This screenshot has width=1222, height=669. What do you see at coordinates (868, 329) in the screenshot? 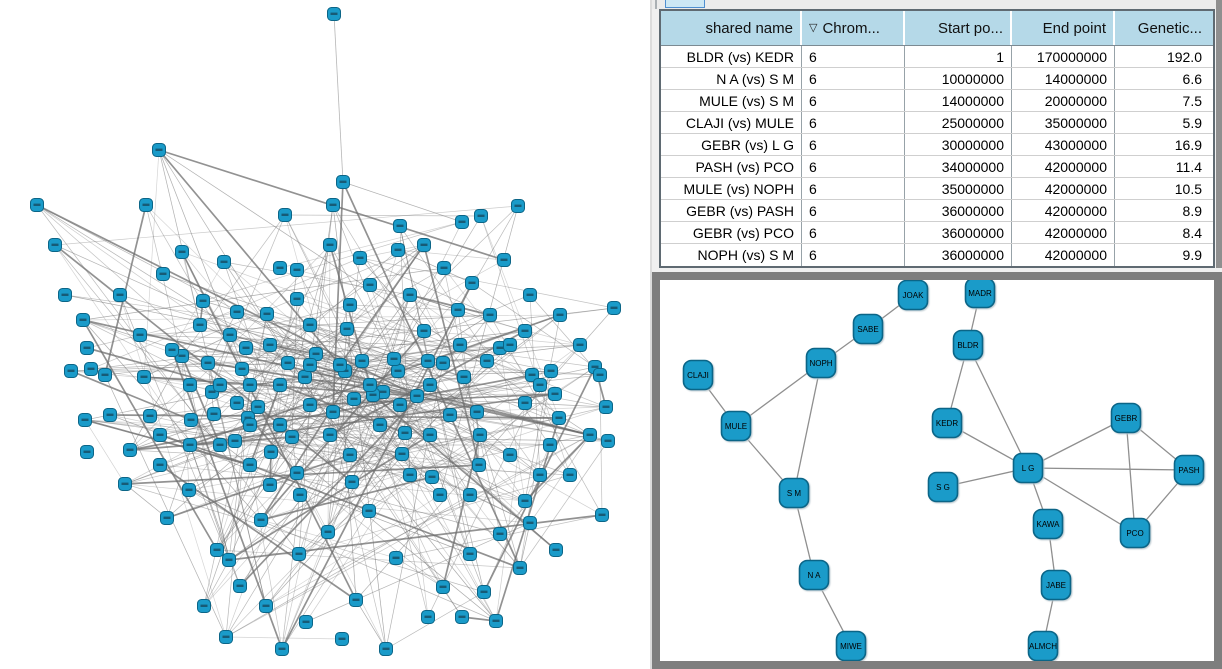
I see `subnetwork-node-SABE: SABE` at bounding box center [868, 329].